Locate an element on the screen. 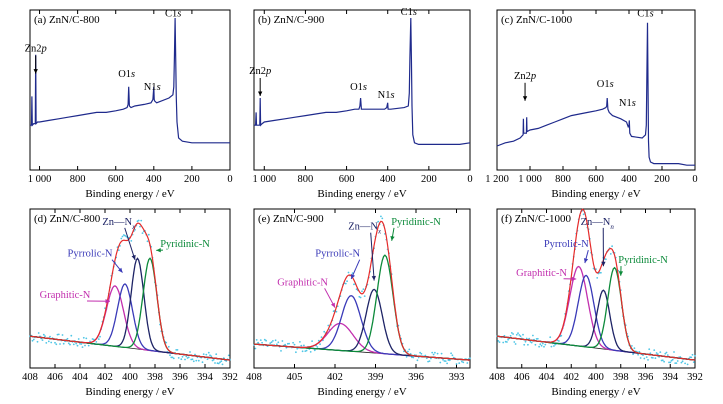 This screenshot has height=404, width=723. x-axis-label: Binding energy / eV is located at coordinates (129, 194).